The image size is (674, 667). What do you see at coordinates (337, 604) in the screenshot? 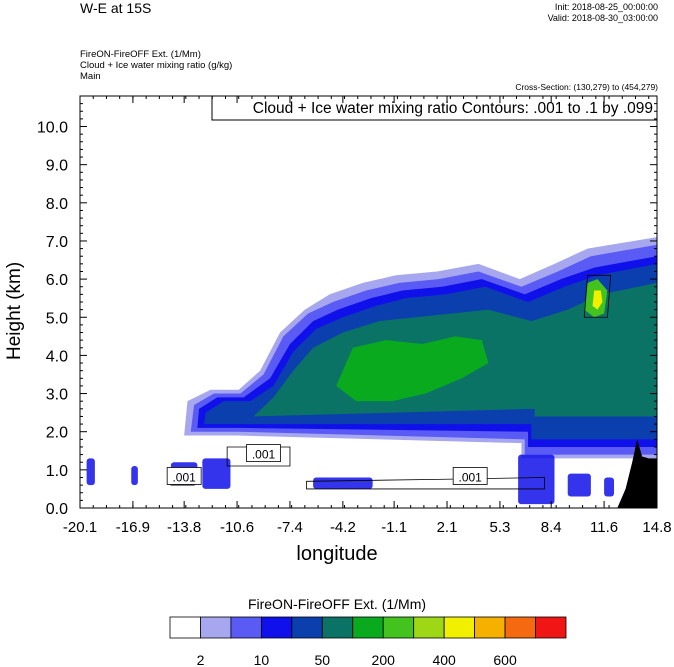
I see `colorbar-title: FireON-FireOFF Ext. (1/Mm)` at bounding box center [337, 604].